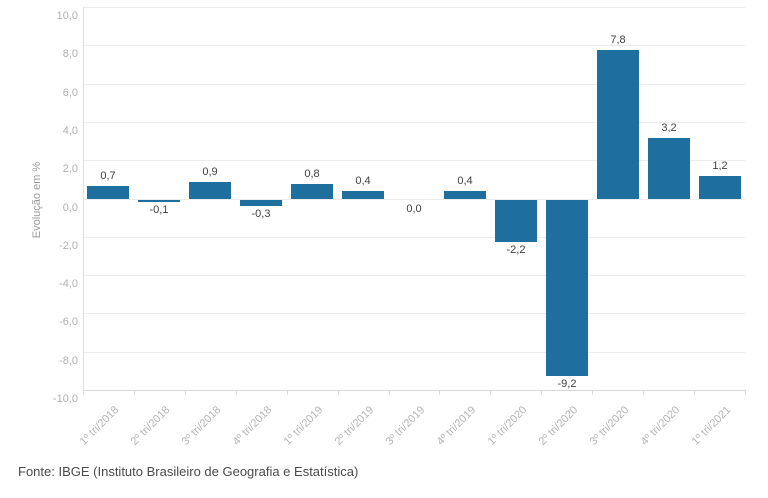  What do you see at coordinates (70, 131) in the screenshot?
I see `y-axis-tick-label: 4,0` at bounding box center [70, 131].